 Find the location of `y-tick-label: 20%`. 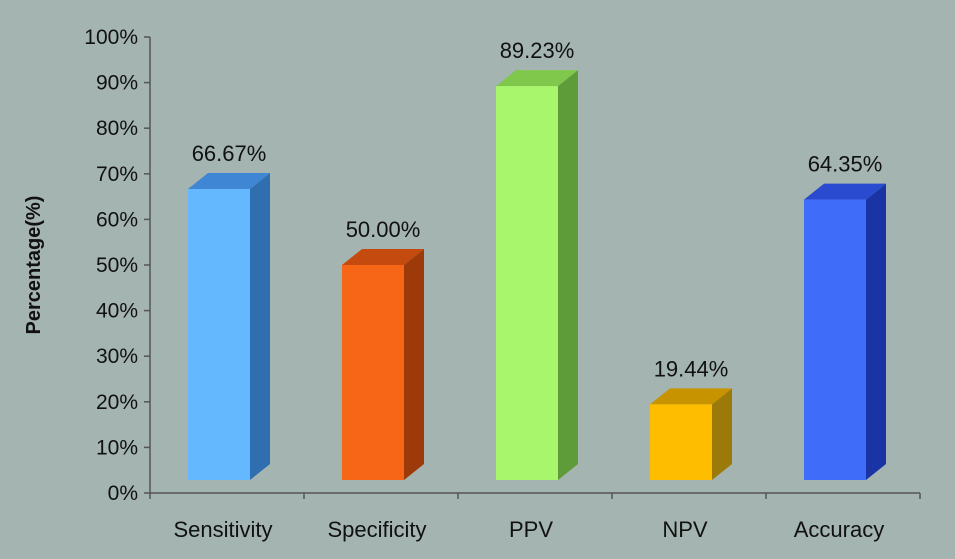

y-tick-label: 20% is located at coordinates (117, 402).